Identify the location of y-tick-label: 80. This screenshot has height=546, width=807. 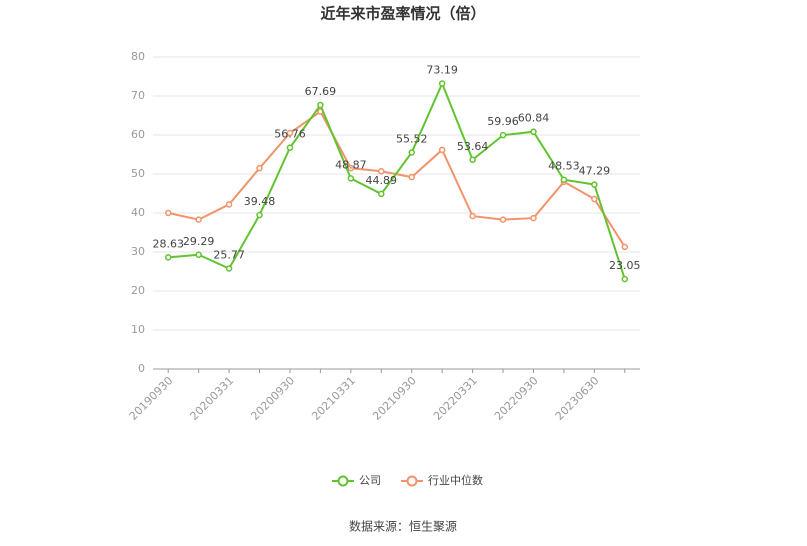
(138, 56).